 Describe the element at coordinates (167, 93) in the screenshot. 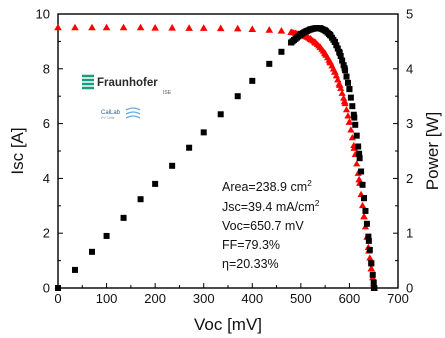

I see `fraunhofer-logo-sub: ISE` at that location.